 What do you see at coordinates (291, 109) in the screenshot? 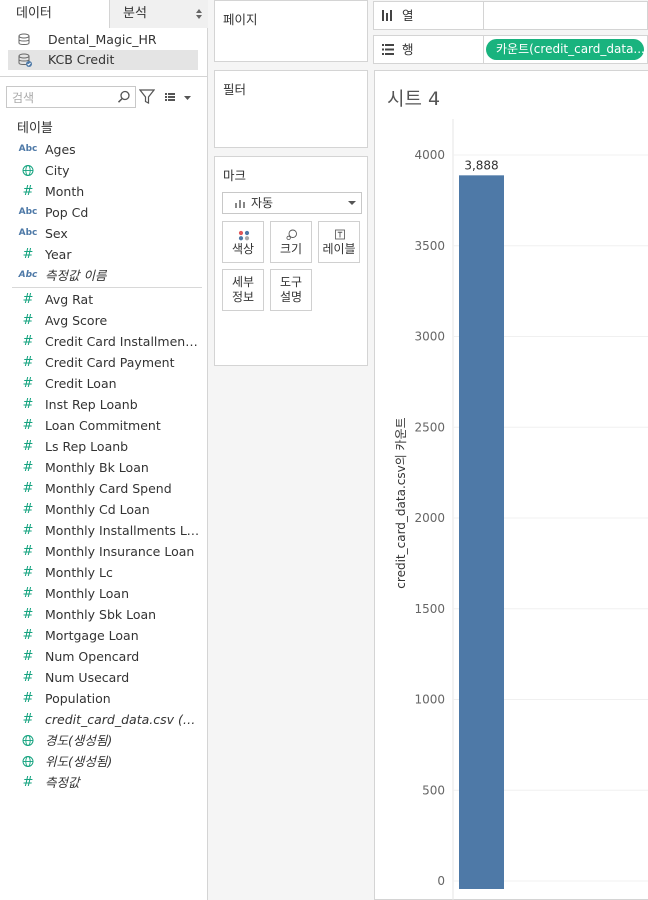
I see `filters-shelf: 필터` at bounding box center [291, 109].